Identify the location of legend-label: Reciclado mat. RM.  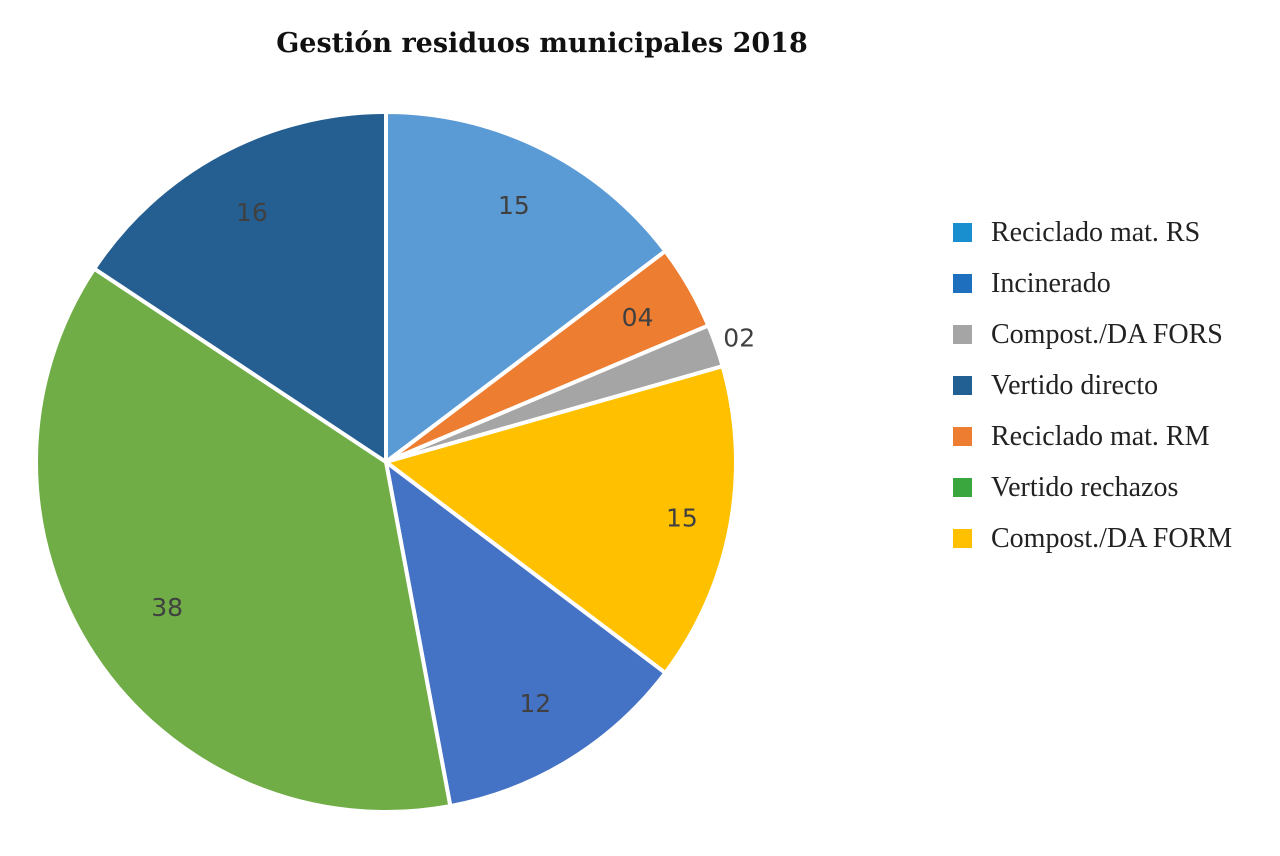
(1100, 436).